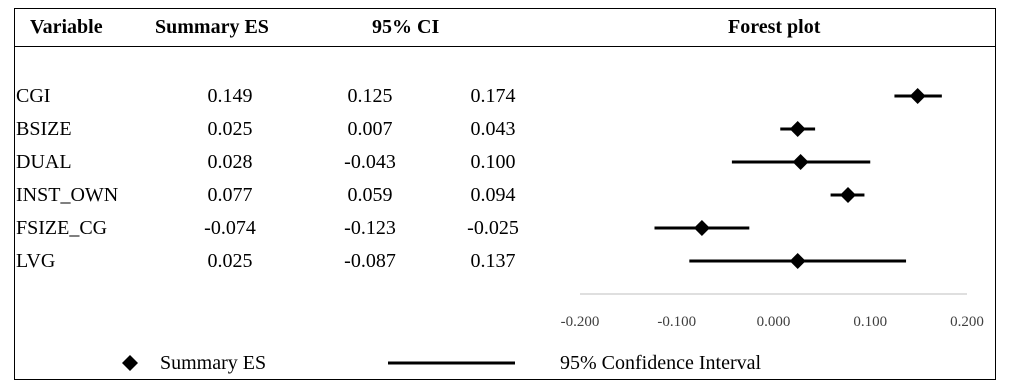 The image size is (1013, 386). I want to click on x-tick-label: -0.100, so click(676, 322).